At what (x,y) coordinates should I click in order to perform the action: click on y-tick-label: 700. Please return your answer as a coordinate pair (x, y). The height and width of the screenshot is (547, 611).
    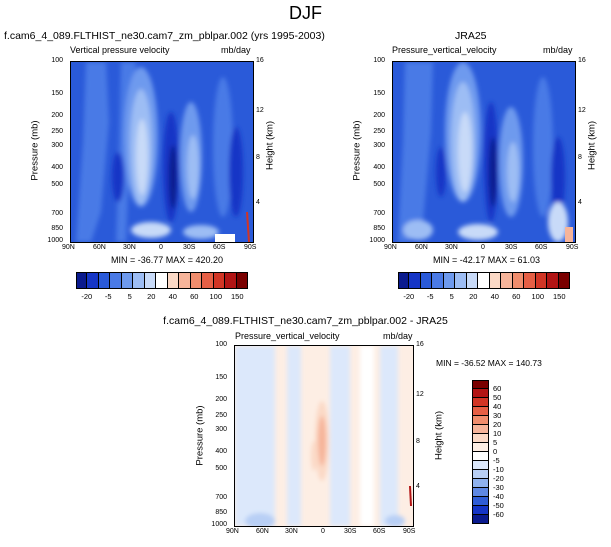
    Looking at the image, I should click on (57, 213).